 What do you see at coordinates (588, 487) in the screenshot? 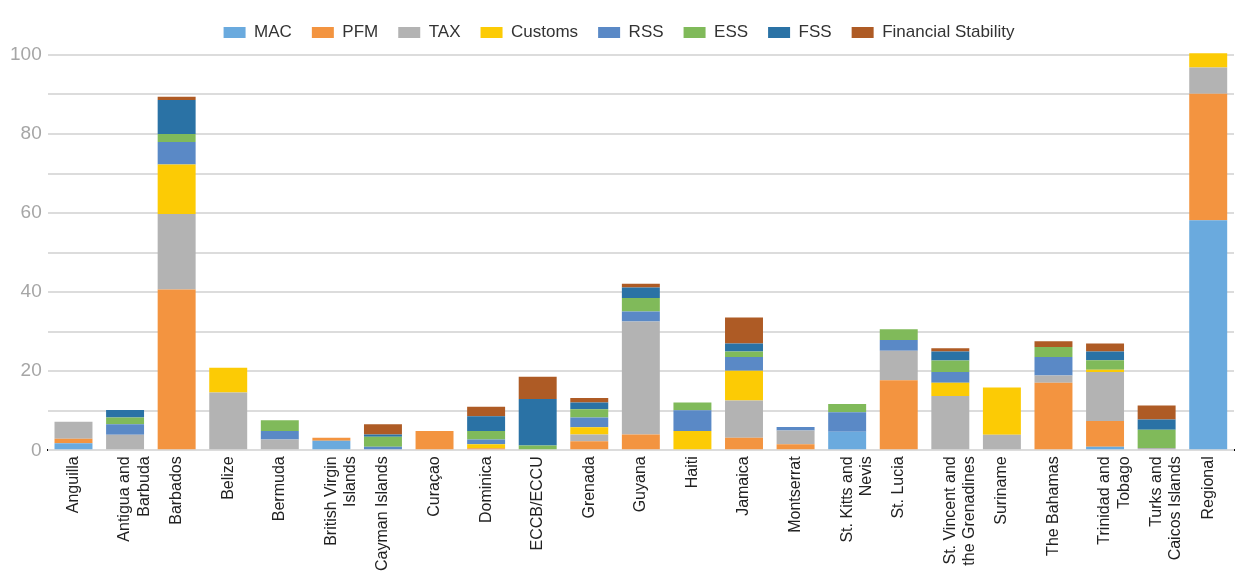
I see `x-tick-label: Grenada` at bounding box center [588, 487].